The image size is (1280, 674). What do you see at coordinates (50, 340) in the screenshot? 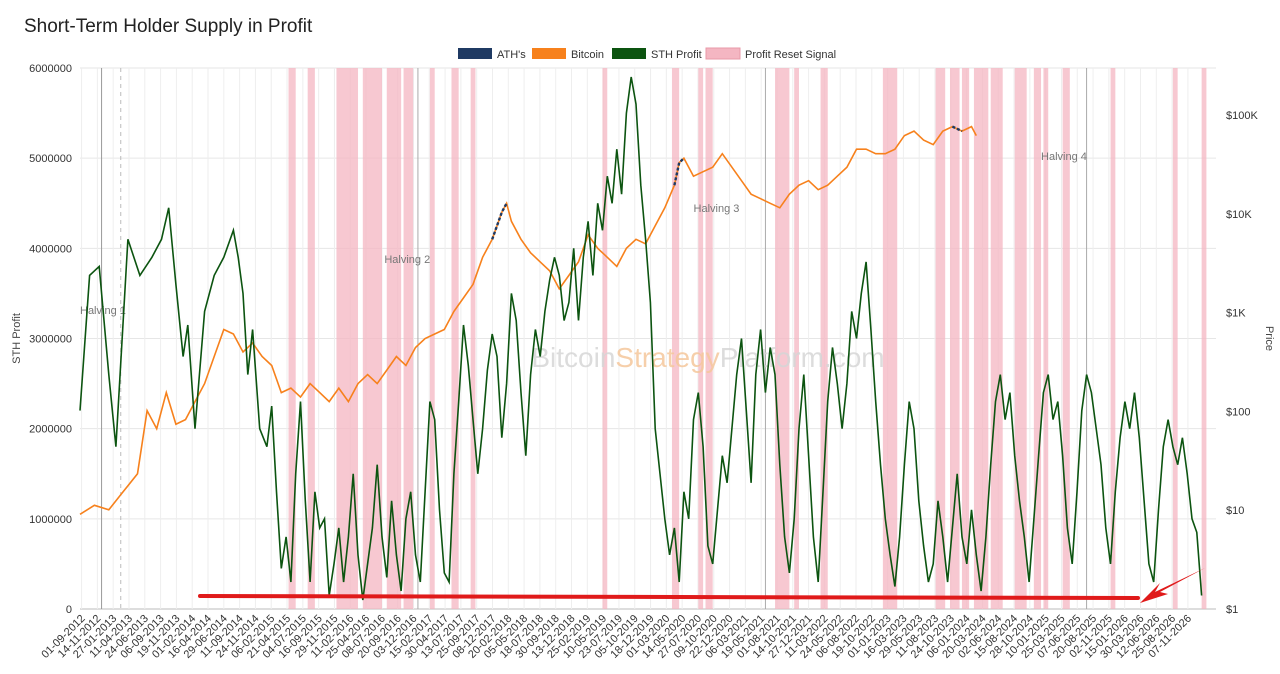
I see `left-tick-label: 3000000` at bounding box center [50, 340].